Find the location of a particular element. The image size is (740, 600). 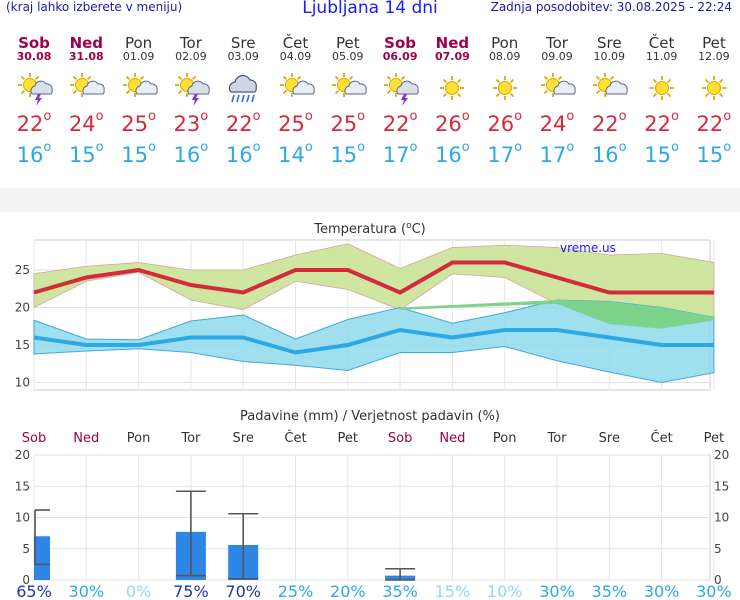

max-temp-value: 23 is located at coordinates (187, 124).